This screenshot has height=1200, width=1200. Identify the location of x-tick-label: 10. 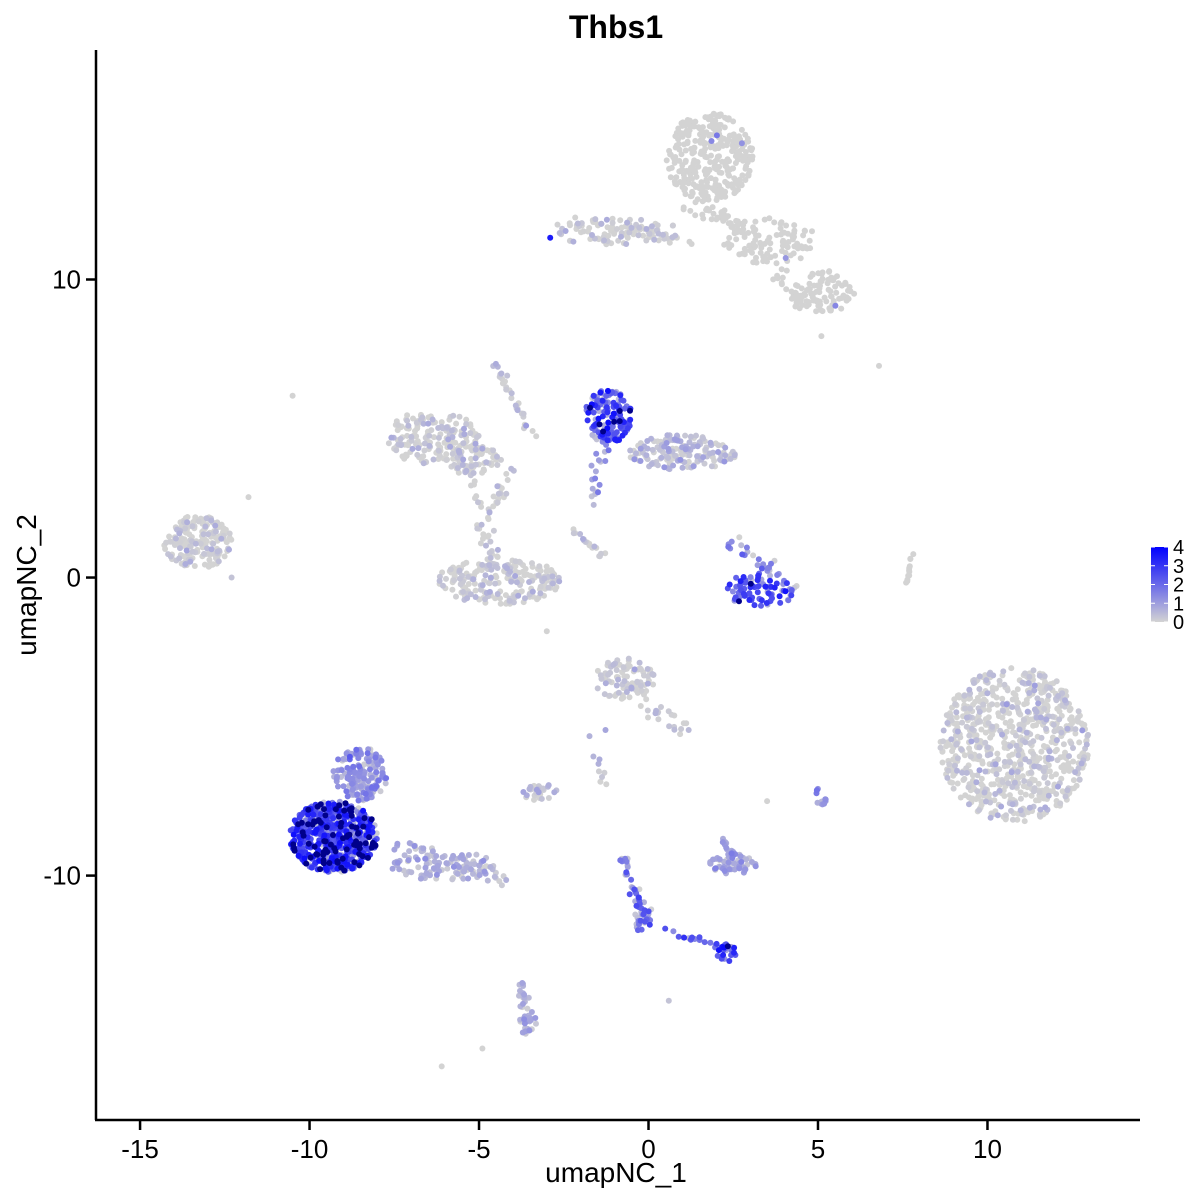
(987, 1149).